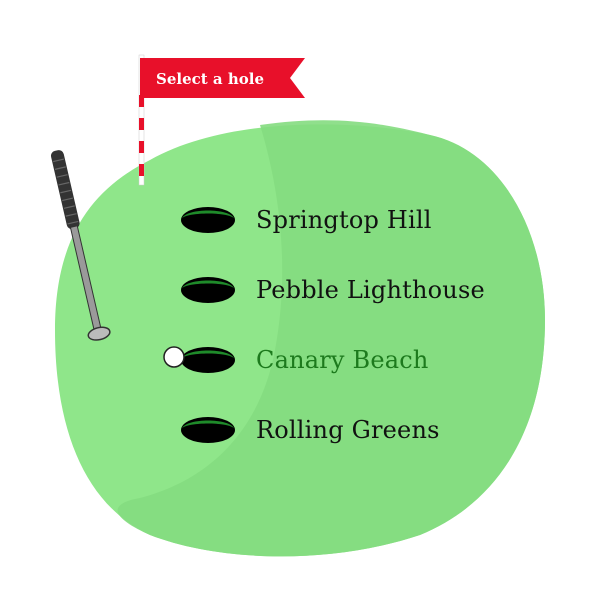  What do you see at coordinates (141, 120) in the screenshot?
I see `flag-pole` at bounding box center [141, 120].